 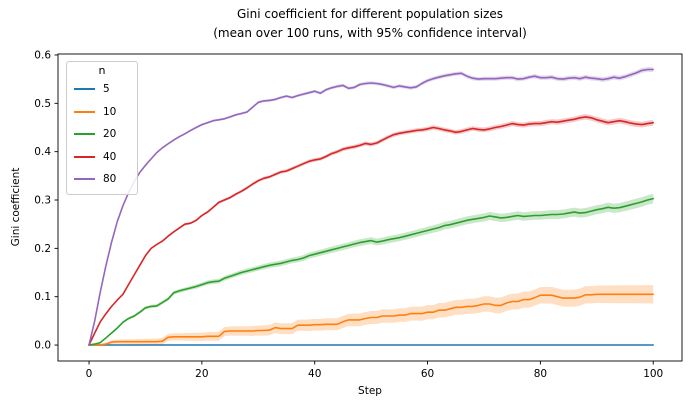 What do you see at coordinates (653, 374) in the screenshot?
I see `x-tick-label: 100` at bounding box center [653, 374].